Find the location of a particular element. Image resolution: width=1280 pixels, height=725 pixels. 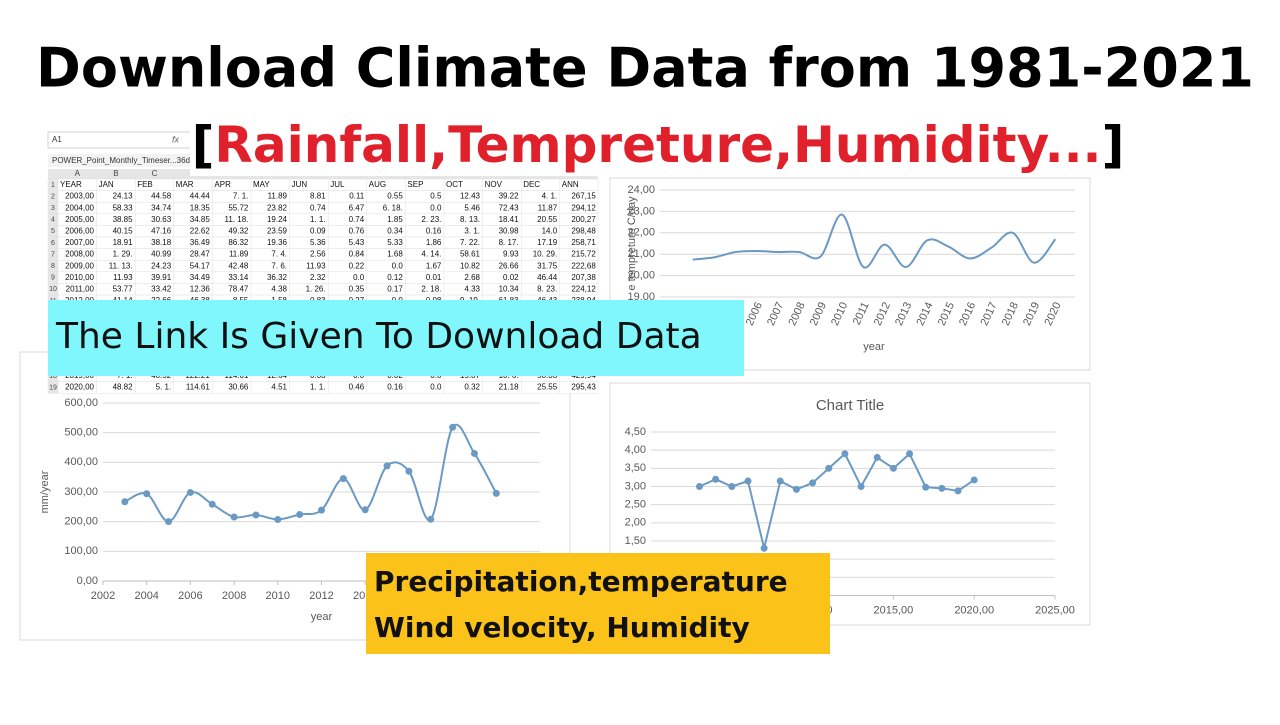

cell: 1.86 is located at coordinates (434, 242).